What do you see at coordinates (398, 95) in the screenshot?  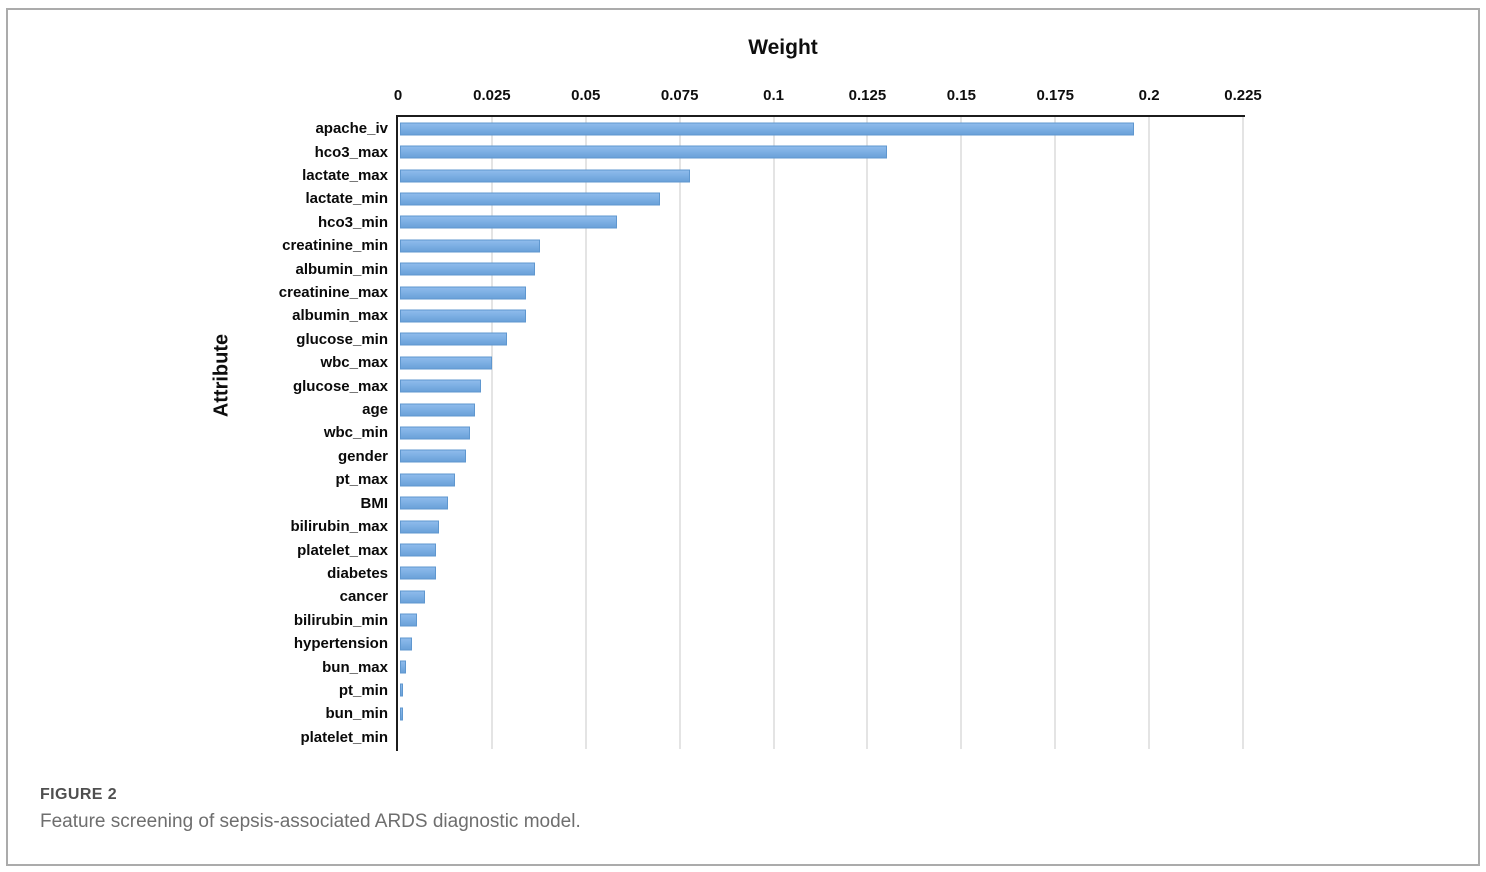 I see `x-tick-label: 0` at bounding box center [398, 95].